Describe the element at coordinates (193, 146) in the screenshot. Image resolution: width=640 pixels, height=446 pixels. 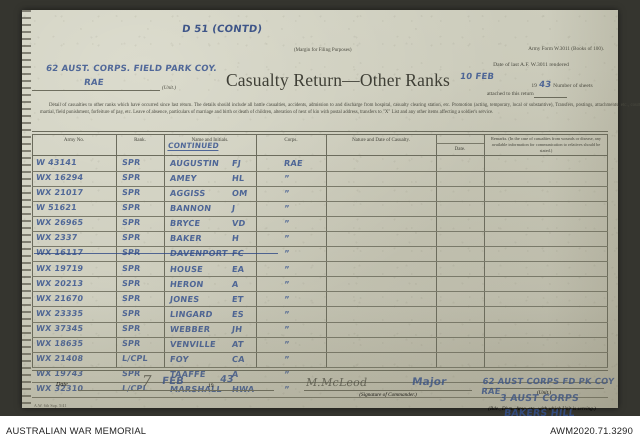
I see `continued-annotation: CONTINUED` at that location.